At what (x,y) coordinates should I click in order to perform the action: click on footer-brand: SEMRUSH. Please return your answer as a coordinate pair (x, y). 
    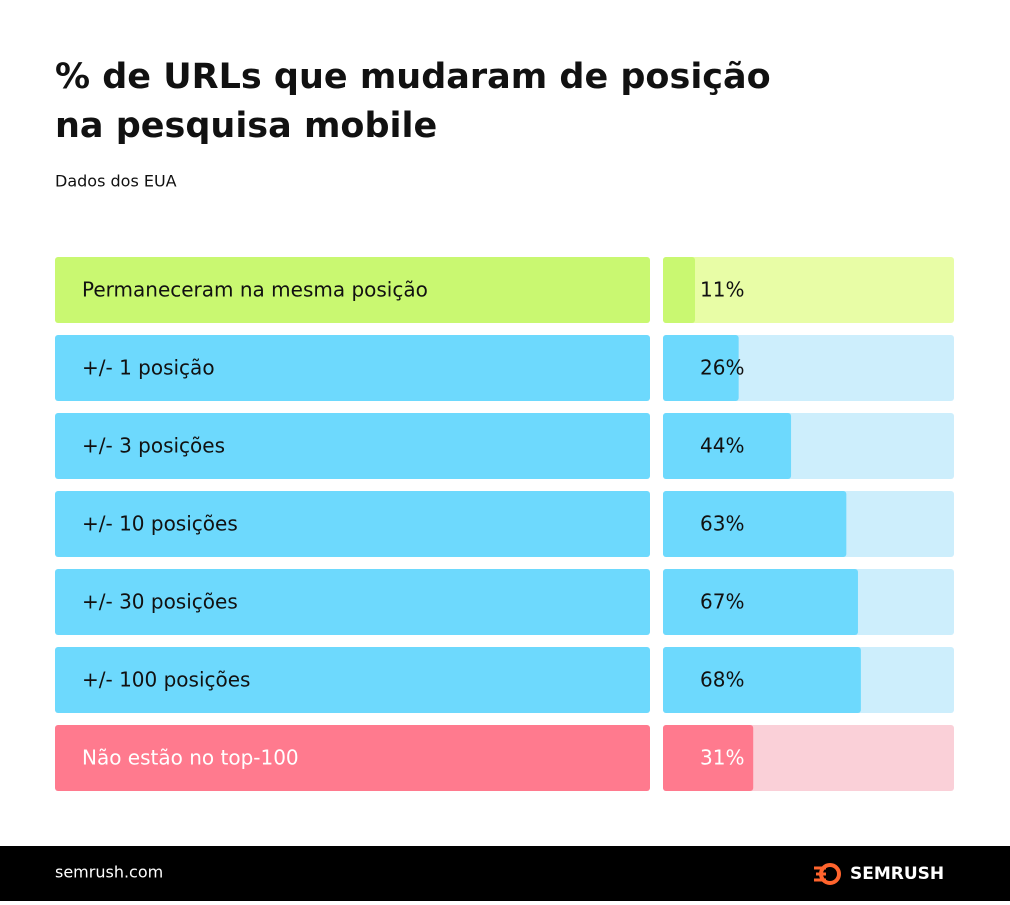
    Looking at the image, I should click on (897, 874).